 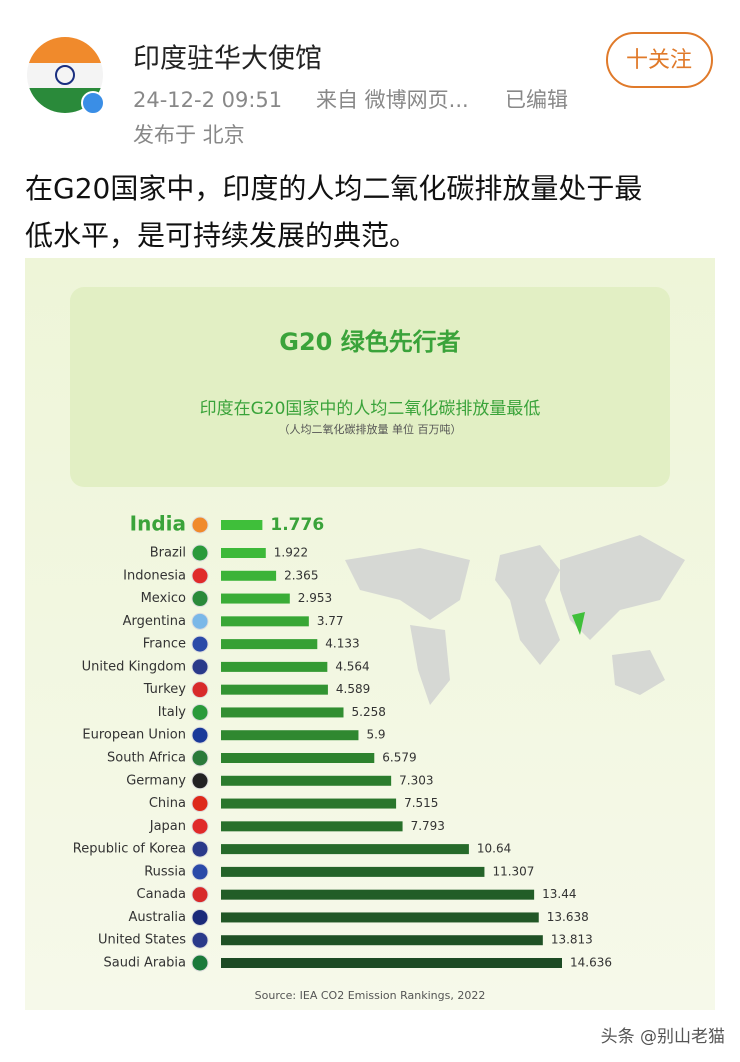 I want to click on category-label: Saudi Arabia, so click(x=145, y=963).